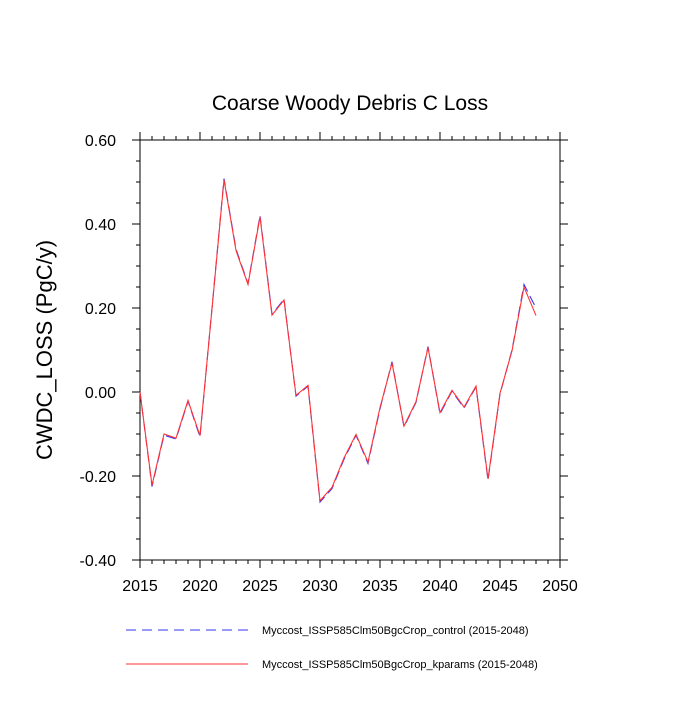 Image resolution: width=700 pixels, height=705 pixels. What do you see at coordinates (200, 586) in the screenshot?
I see `x-tick-label: 2020` at bounding box center [200, 586].